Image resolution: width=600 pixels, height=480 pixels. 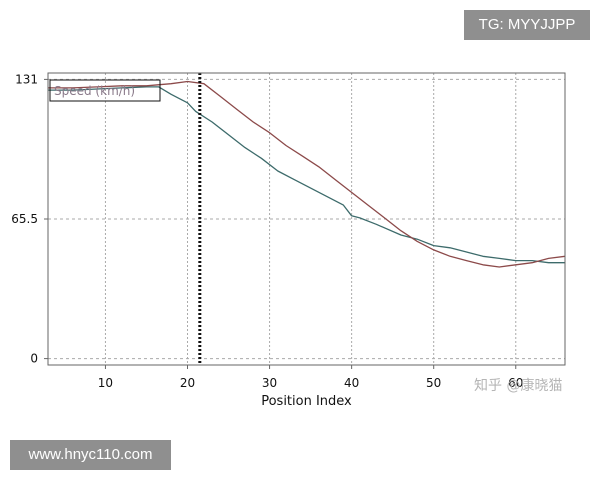 What do you see at coordinates (24, 219) in the screenshot?
I see `y-tick-label-65-5: 65.5` at bounding box center [24, 219].